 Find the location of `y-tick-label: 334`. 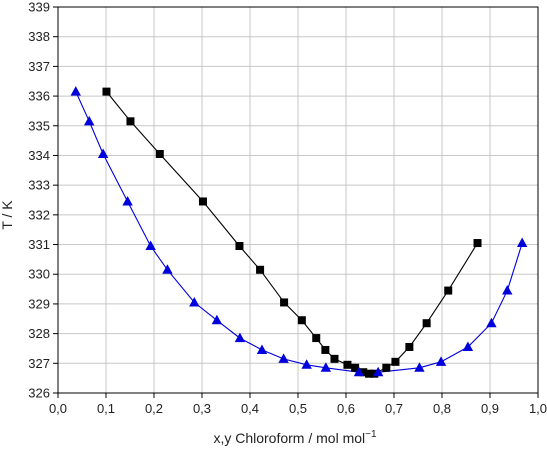

y-tick-label: 334 is located at coordinates (39, 155).